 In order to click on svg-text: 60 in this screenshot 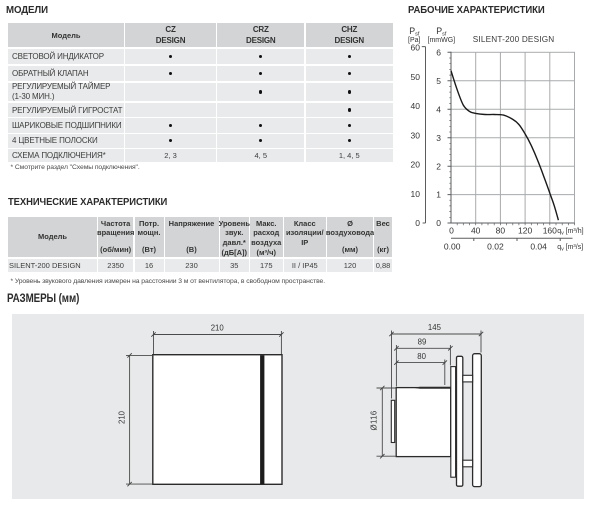, I will do `click(416, 48)`.